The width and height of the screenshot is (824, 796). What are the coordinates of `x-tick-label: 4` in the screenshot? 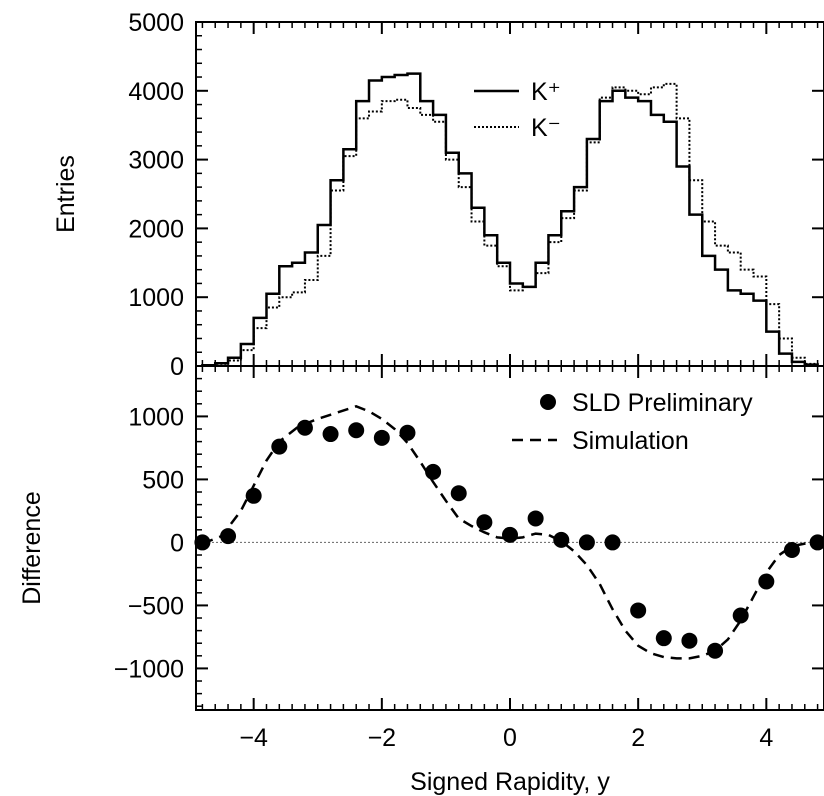 It's located at (766, 738).